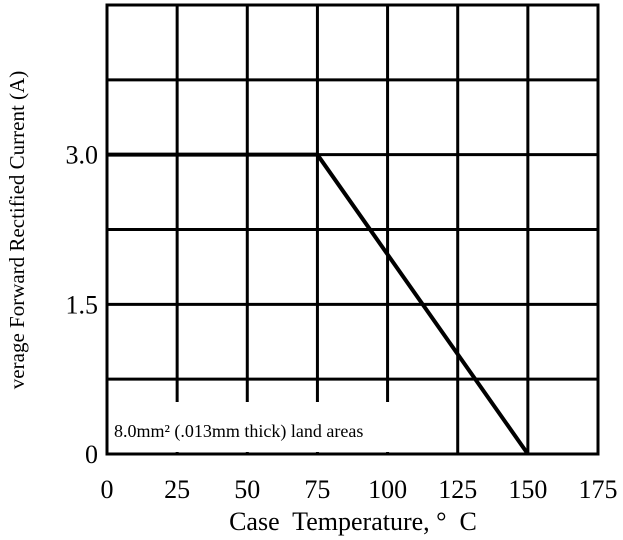  I want to click on x-tick-label: 150, so click(527, 489).